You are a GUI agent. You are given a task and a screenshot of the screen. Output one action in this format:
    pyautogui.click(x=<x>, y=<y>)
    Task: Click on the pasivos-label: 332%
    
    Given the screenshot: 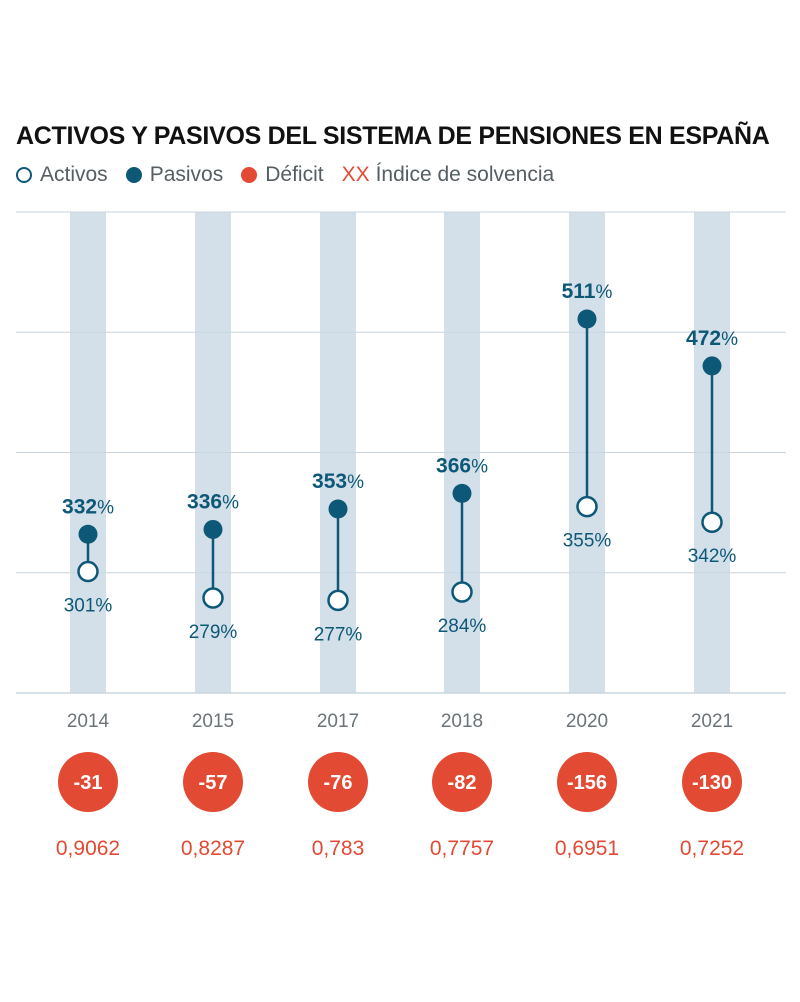 What is the action you would take?
    pyautogui.click(x=88, y=506)
    